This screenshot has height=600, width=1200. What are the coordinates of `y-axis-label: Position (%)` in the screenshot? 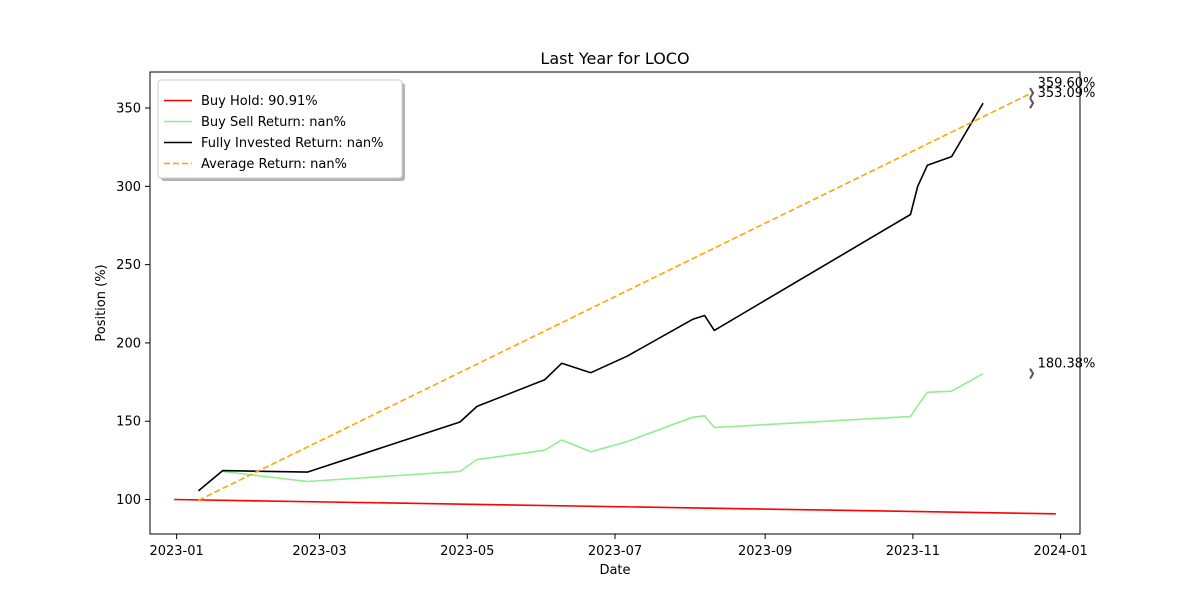 It's located at (101, 302).